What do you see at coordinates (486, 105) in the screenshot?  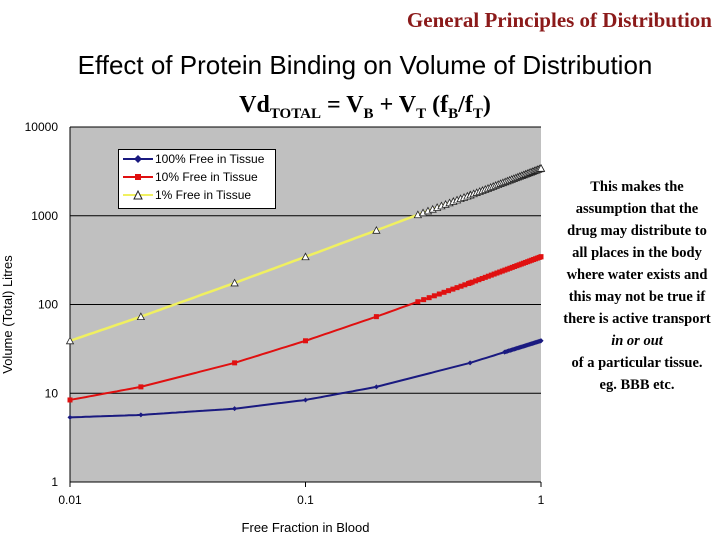 I see `eq-close: )` at bounding box center [486, 105].